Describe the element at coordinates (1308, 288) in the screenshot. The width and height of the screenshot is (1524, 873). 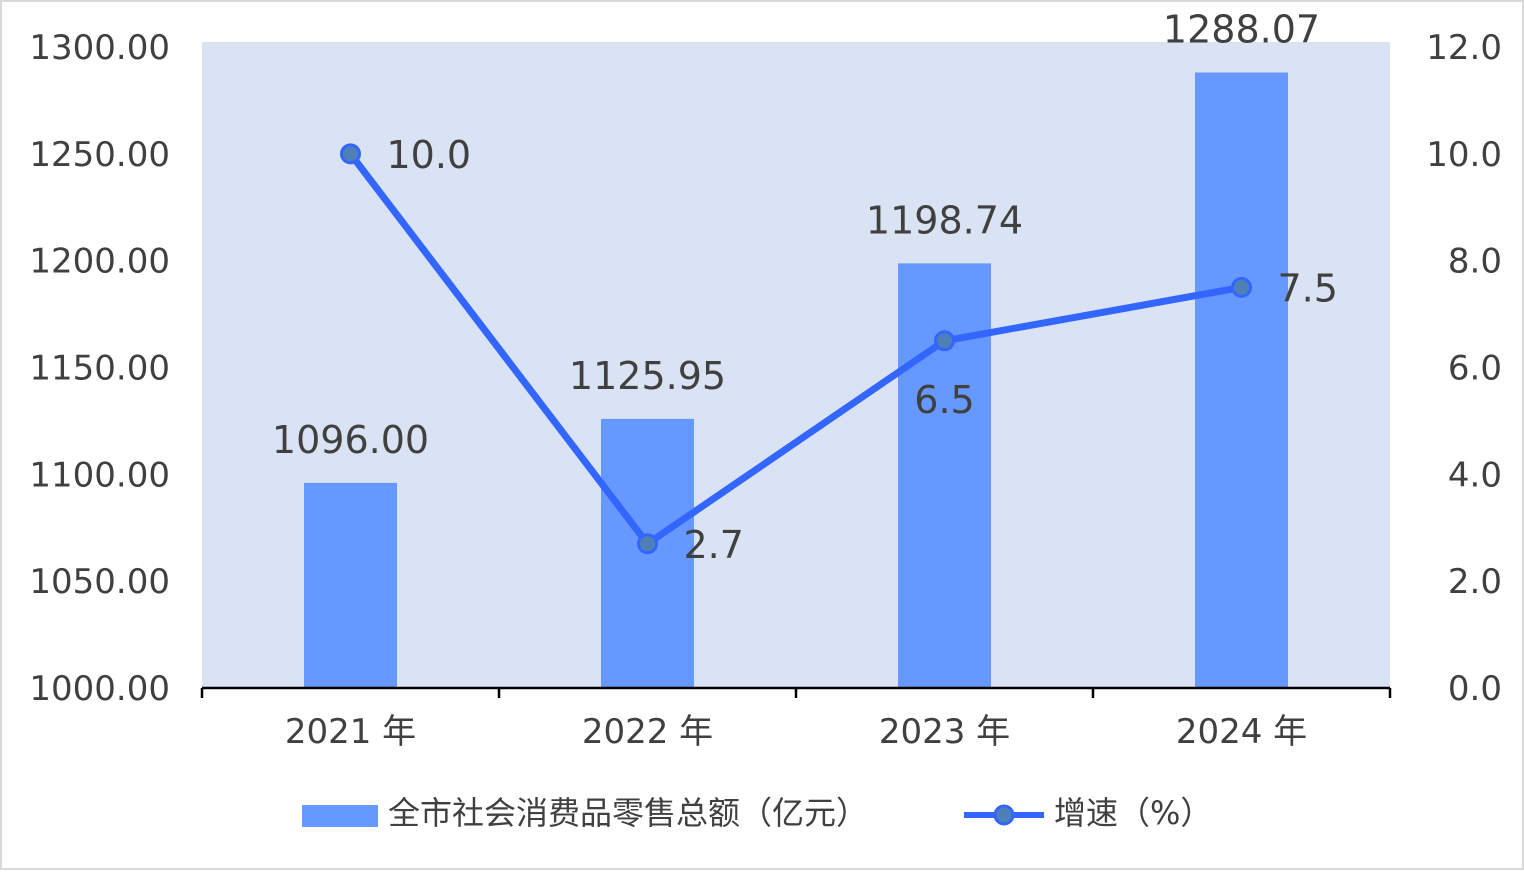
I see `growth-value-label-3: 7.5` at that location.